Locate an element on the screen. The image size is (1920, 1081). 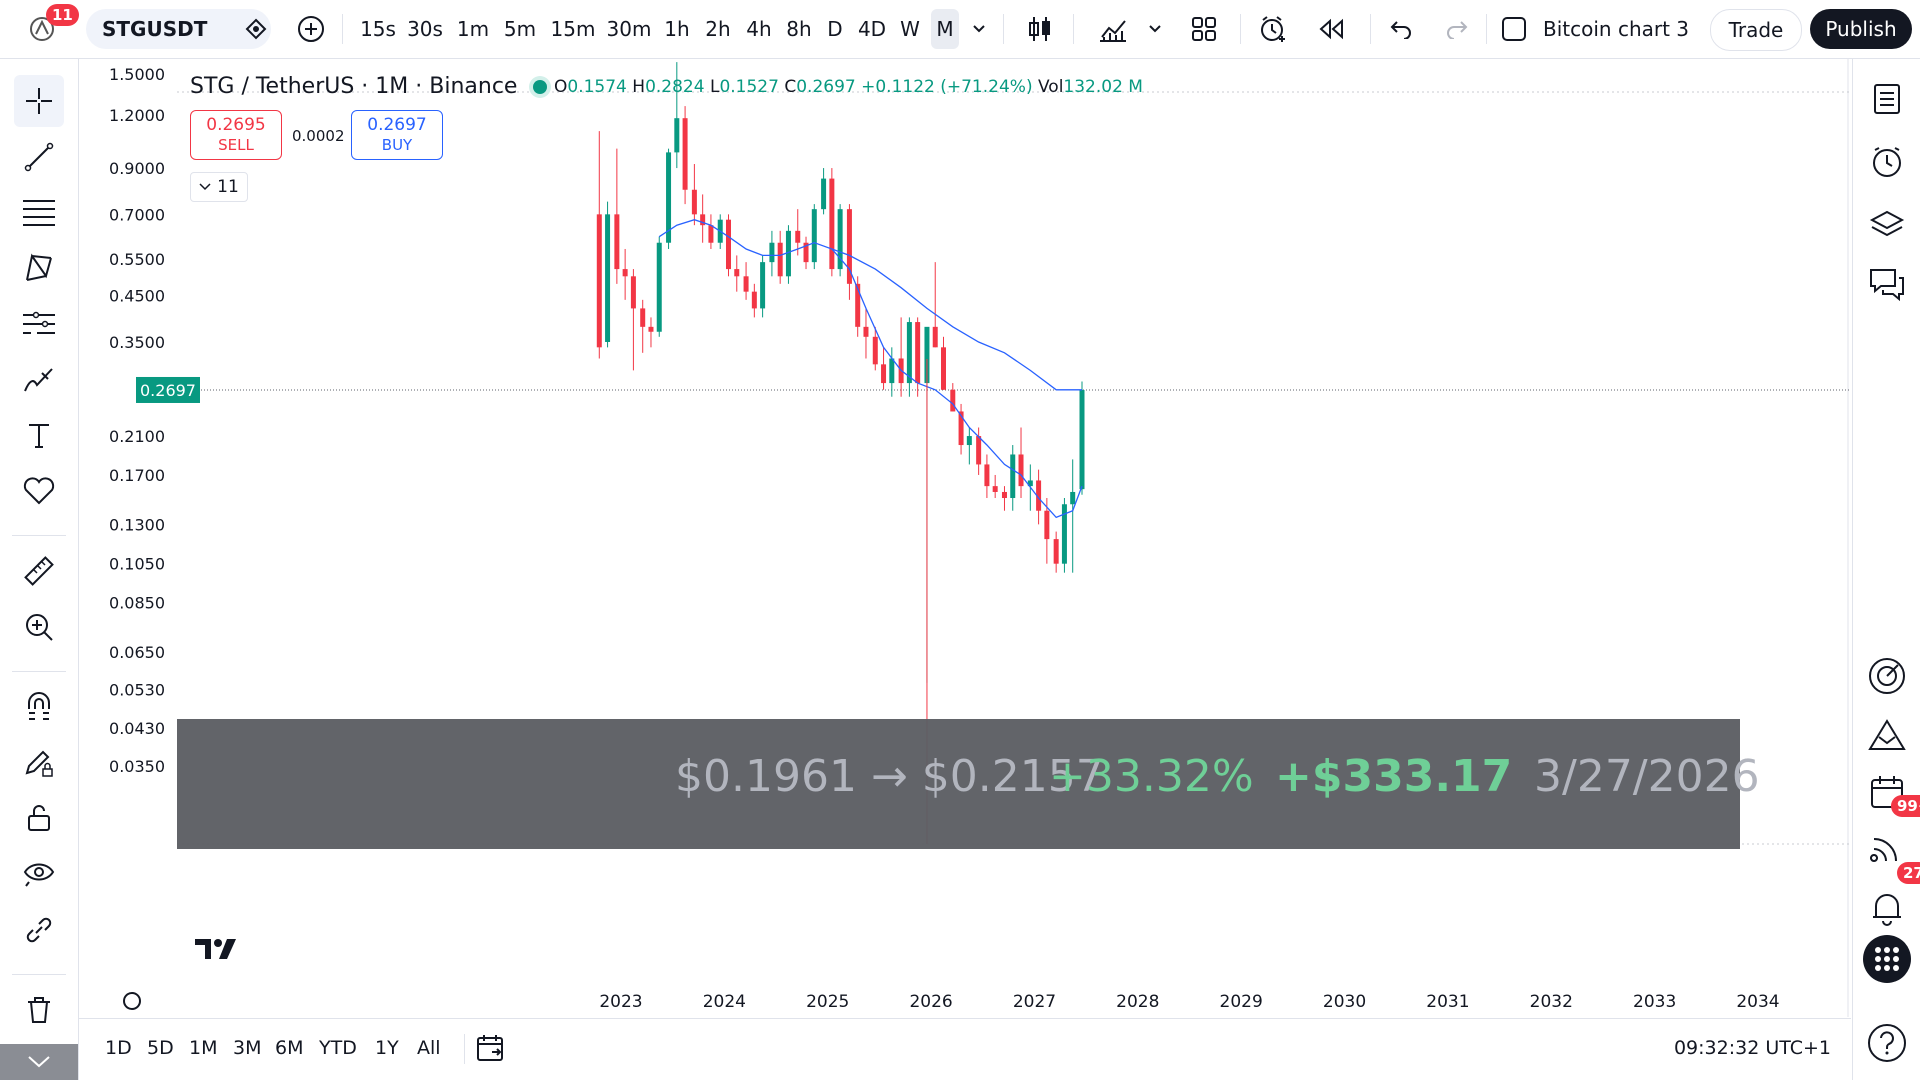
tradingview-logo-icon is located at coordinates (217, 951).